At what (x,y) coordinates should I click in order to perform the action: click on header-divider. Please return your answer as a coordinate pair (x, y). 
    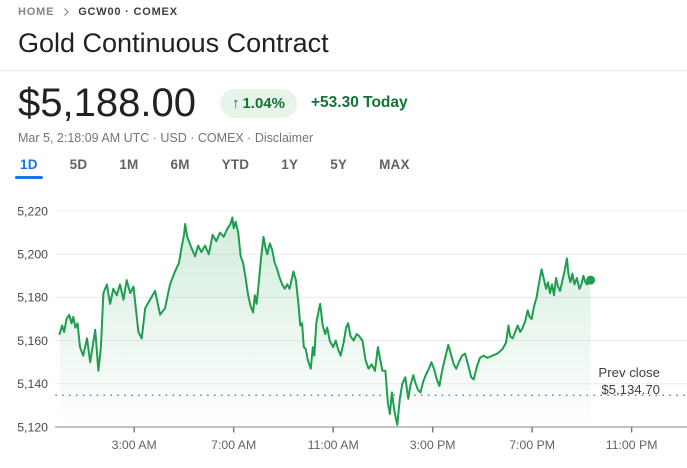
    Looking at the image, I should click on (343, 70).